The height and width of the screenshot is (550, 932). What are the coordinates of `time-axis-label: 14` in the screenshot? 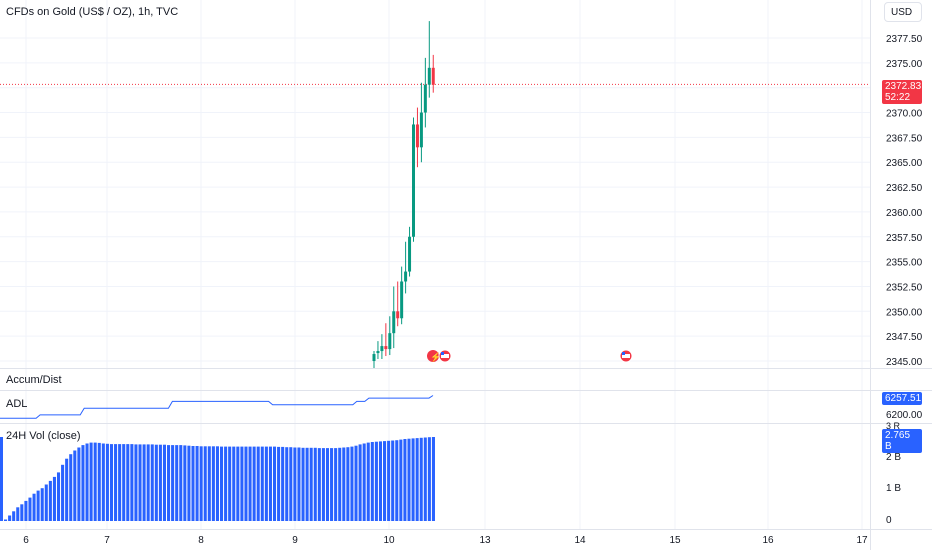 It's located at (580, 540).